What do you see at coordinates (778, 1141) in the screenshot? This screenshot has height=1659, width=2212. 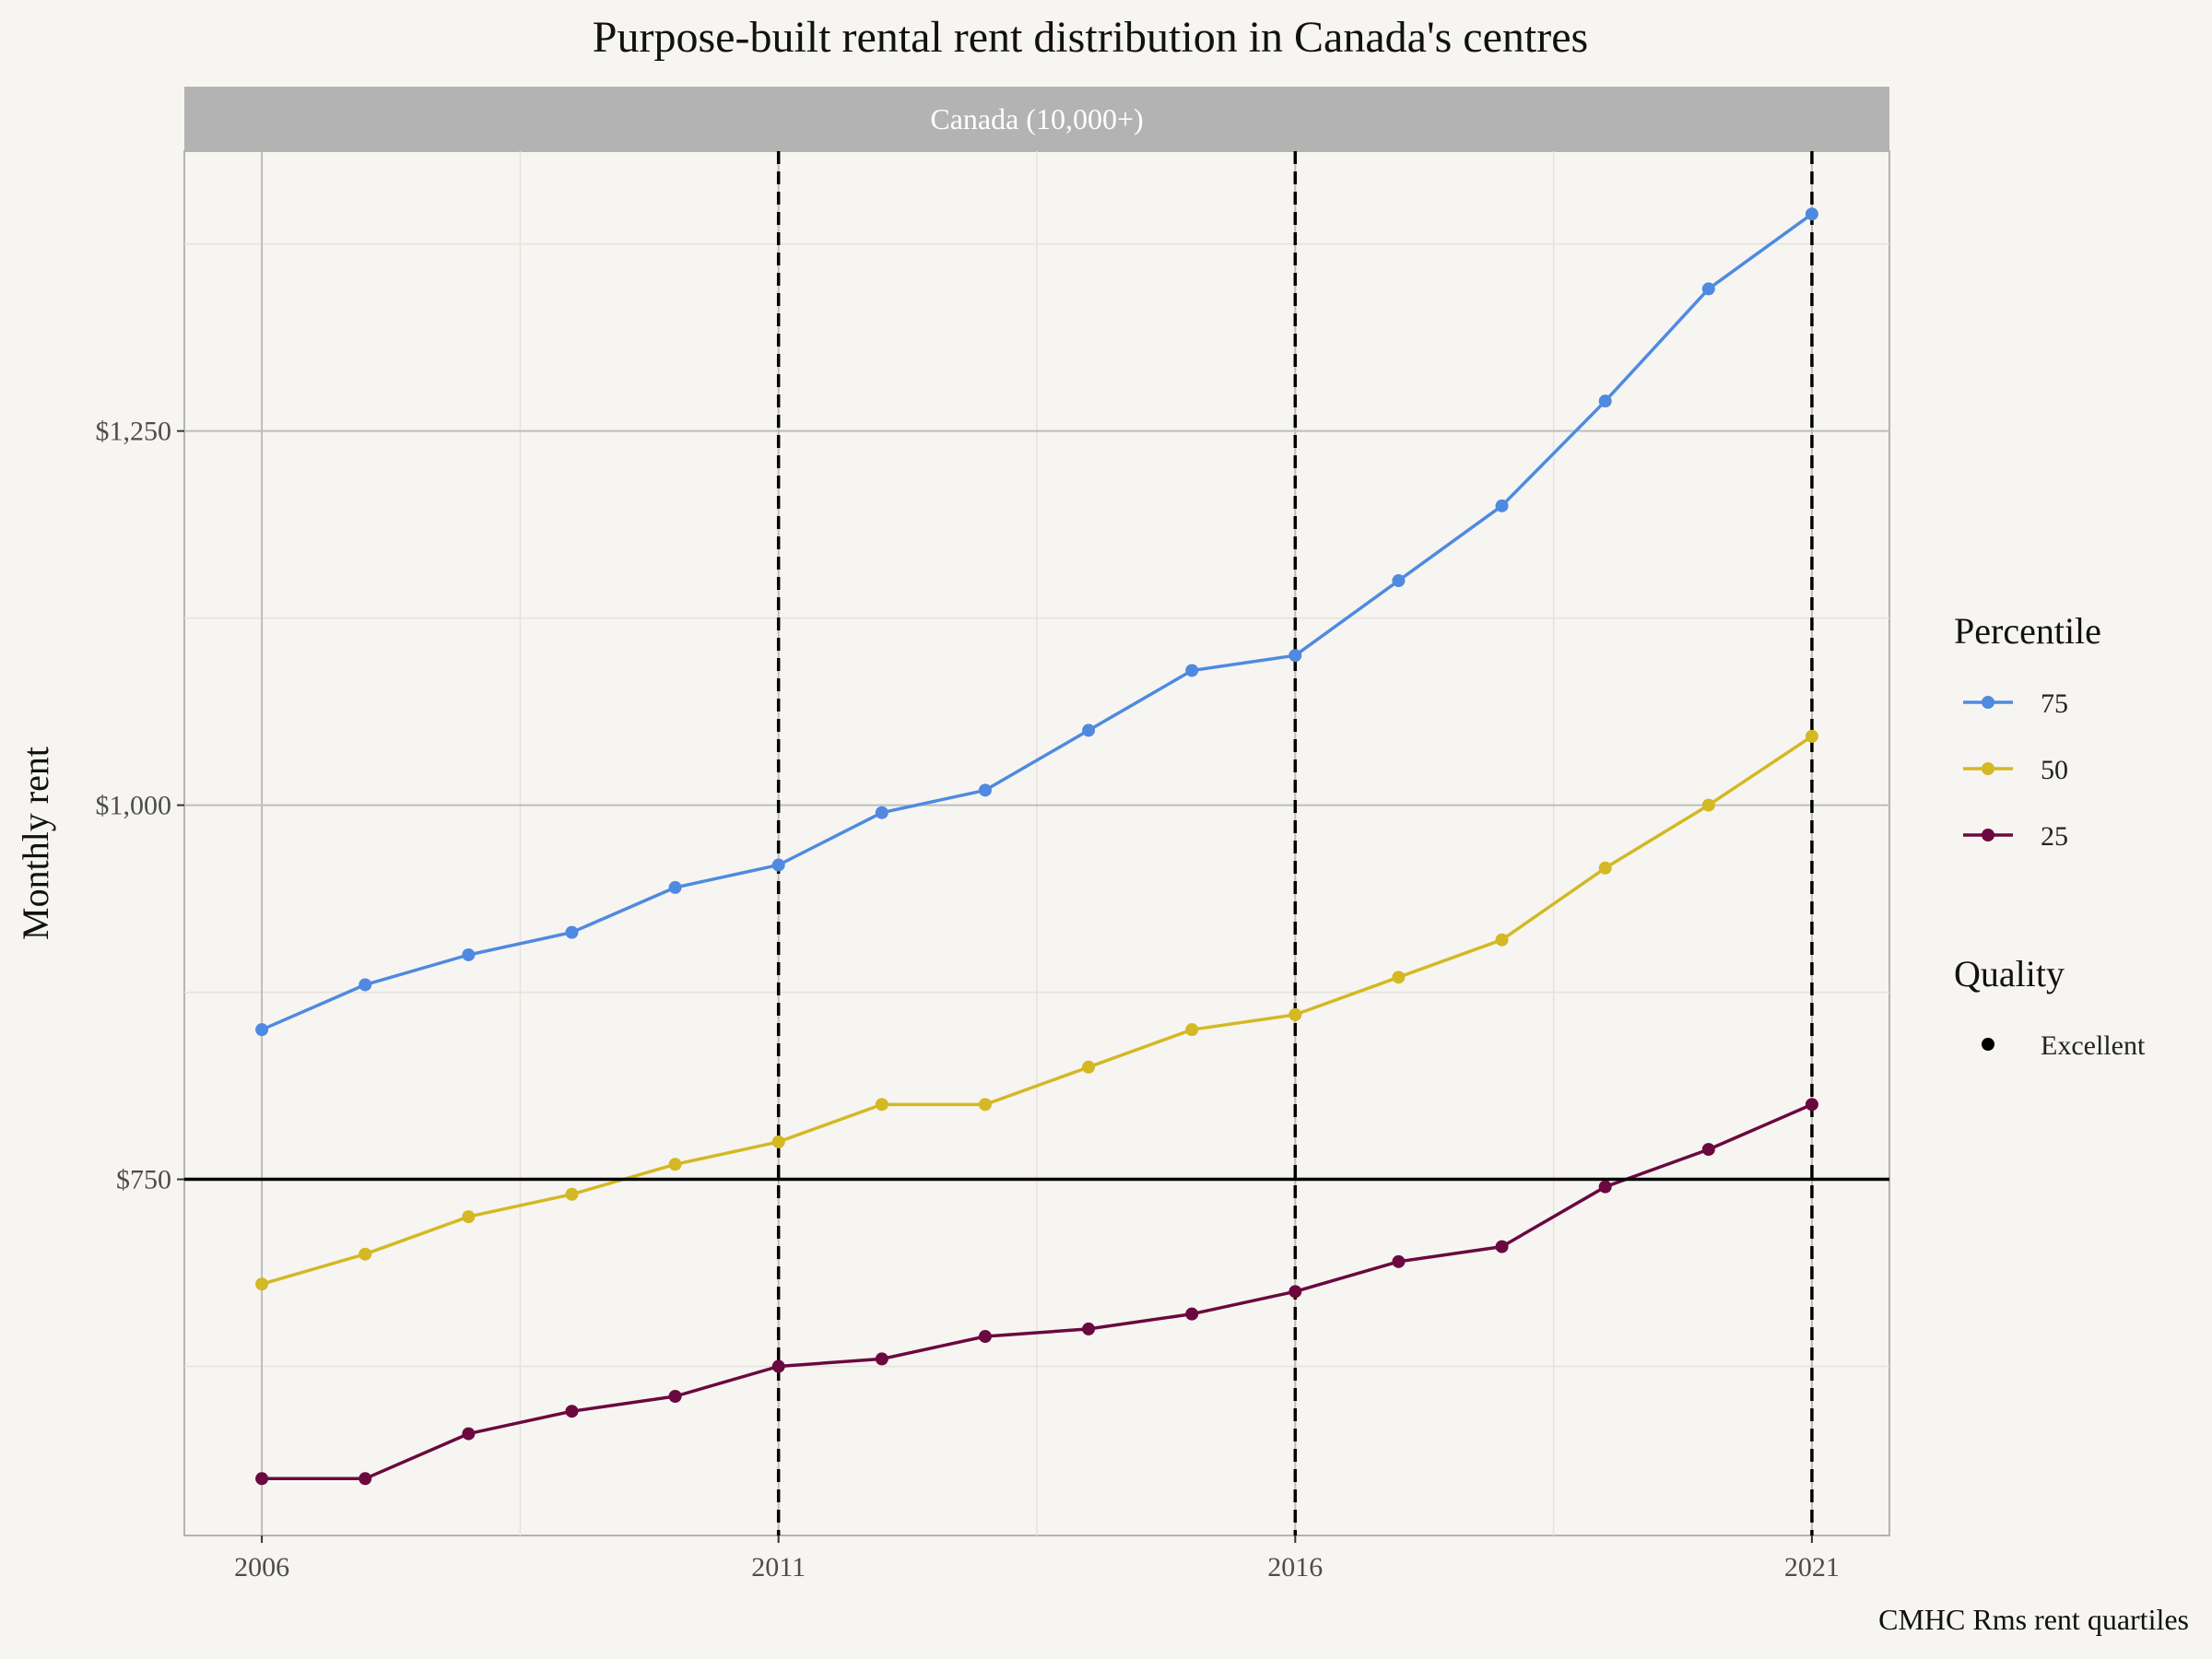 I see `data-point-50-2011` at bounding box center [778, 1141].